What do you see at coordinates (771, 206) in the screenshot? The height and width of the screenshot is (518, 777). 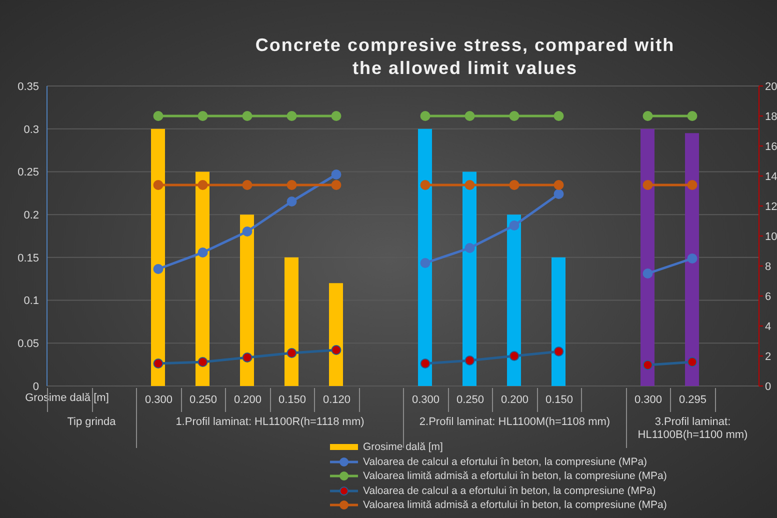 I see `y2-tick-label: 12` at bounding box center [771, 206].